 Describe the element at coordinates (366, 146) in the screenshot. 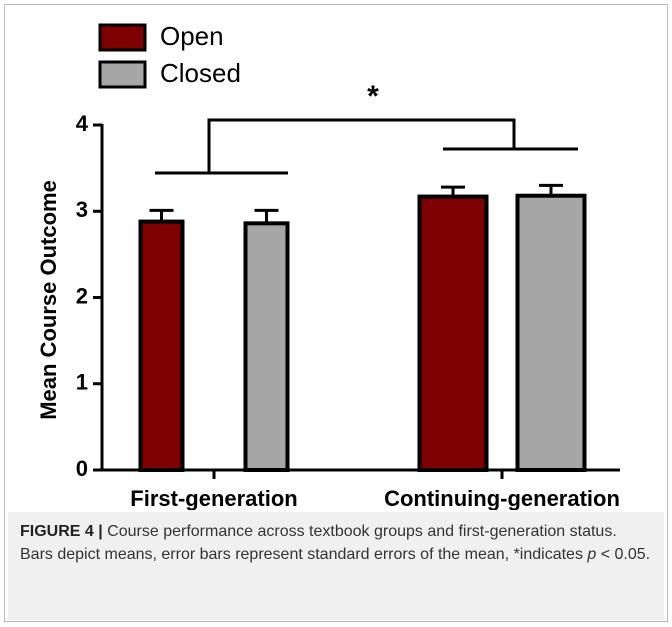

I see `significance-bracket` at that location.